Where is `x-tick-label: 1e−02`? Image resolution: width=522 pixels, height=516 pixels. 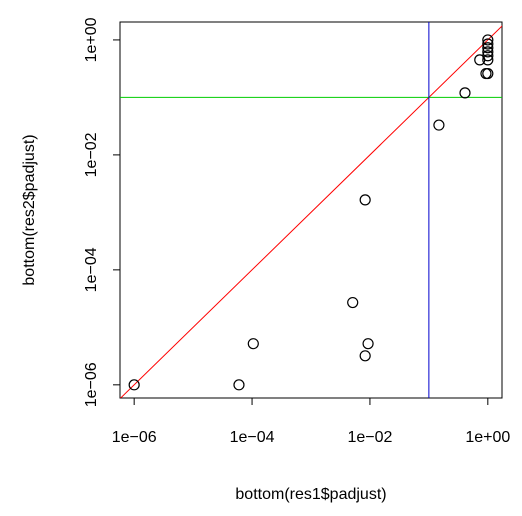 x-tick-label: 1e−02 is located at coordinates (369, 437).